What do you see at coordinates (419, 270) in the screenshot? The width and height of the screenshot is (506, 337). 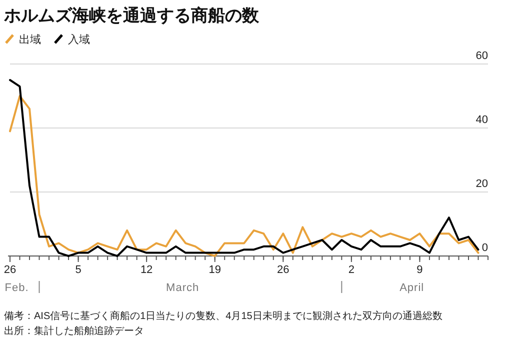 I see `x-tick-label: 9` at bounding box center [419, 270].